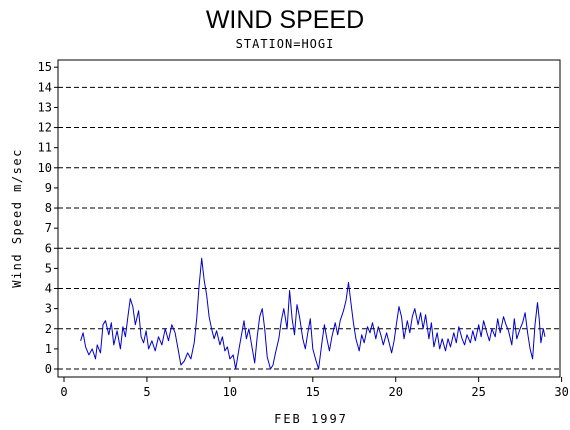 The height and width of the screenshot is (430, 570). I want to click on chart-title: WIND SPEED, so click(285, 20).